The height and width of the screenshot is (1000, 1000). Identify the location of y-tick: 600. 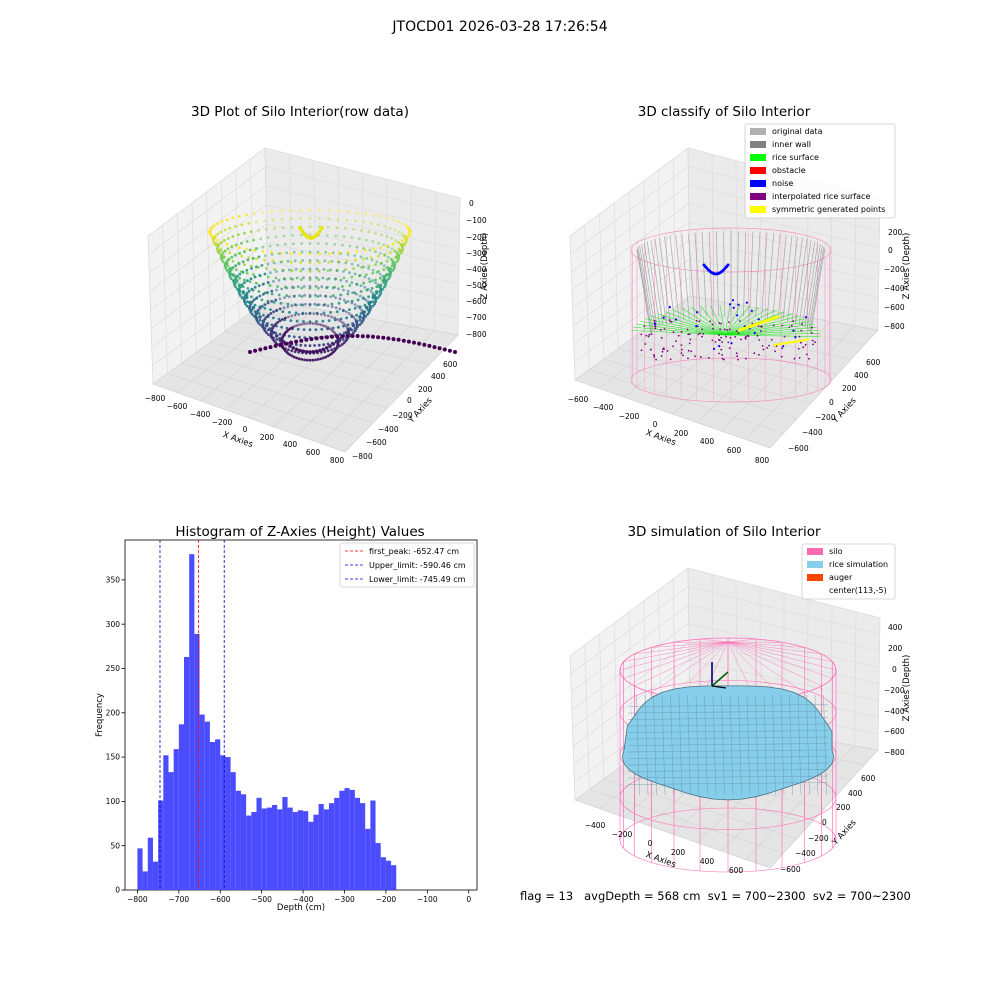
(873, 362).